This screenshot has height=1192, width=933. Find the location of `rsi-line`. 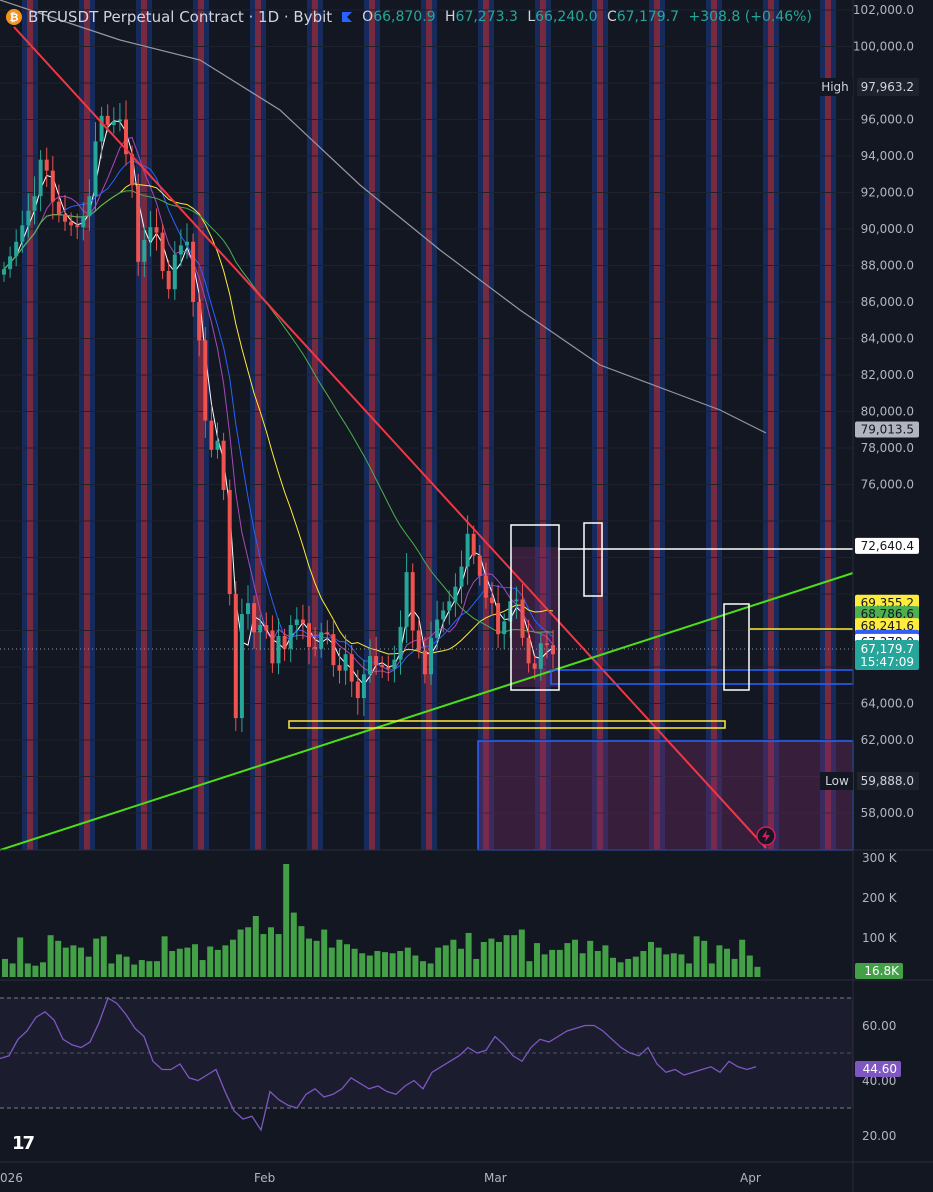

rsi-line is located at coordinates (378, 1064).